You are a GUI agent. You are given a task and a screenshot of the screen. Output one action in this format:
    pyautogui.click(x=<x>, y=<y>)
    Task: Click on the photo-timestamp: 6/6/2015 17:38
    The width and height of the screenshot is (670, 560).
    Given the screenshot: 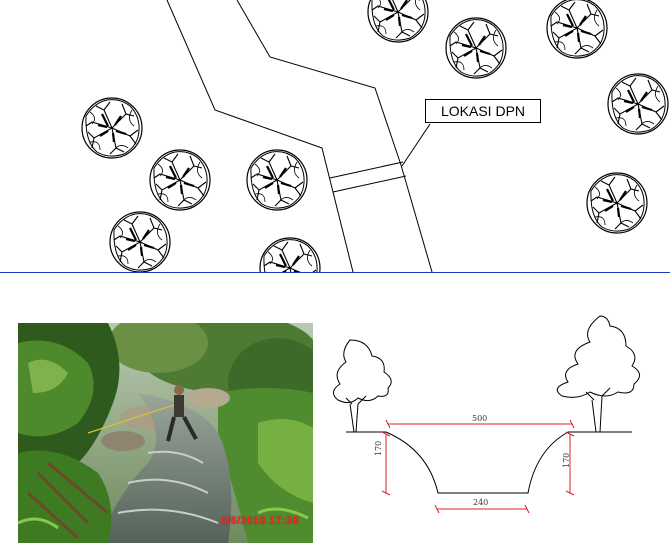 What is the action you would take?
    pyautogui.click(x=259, y=521)
    